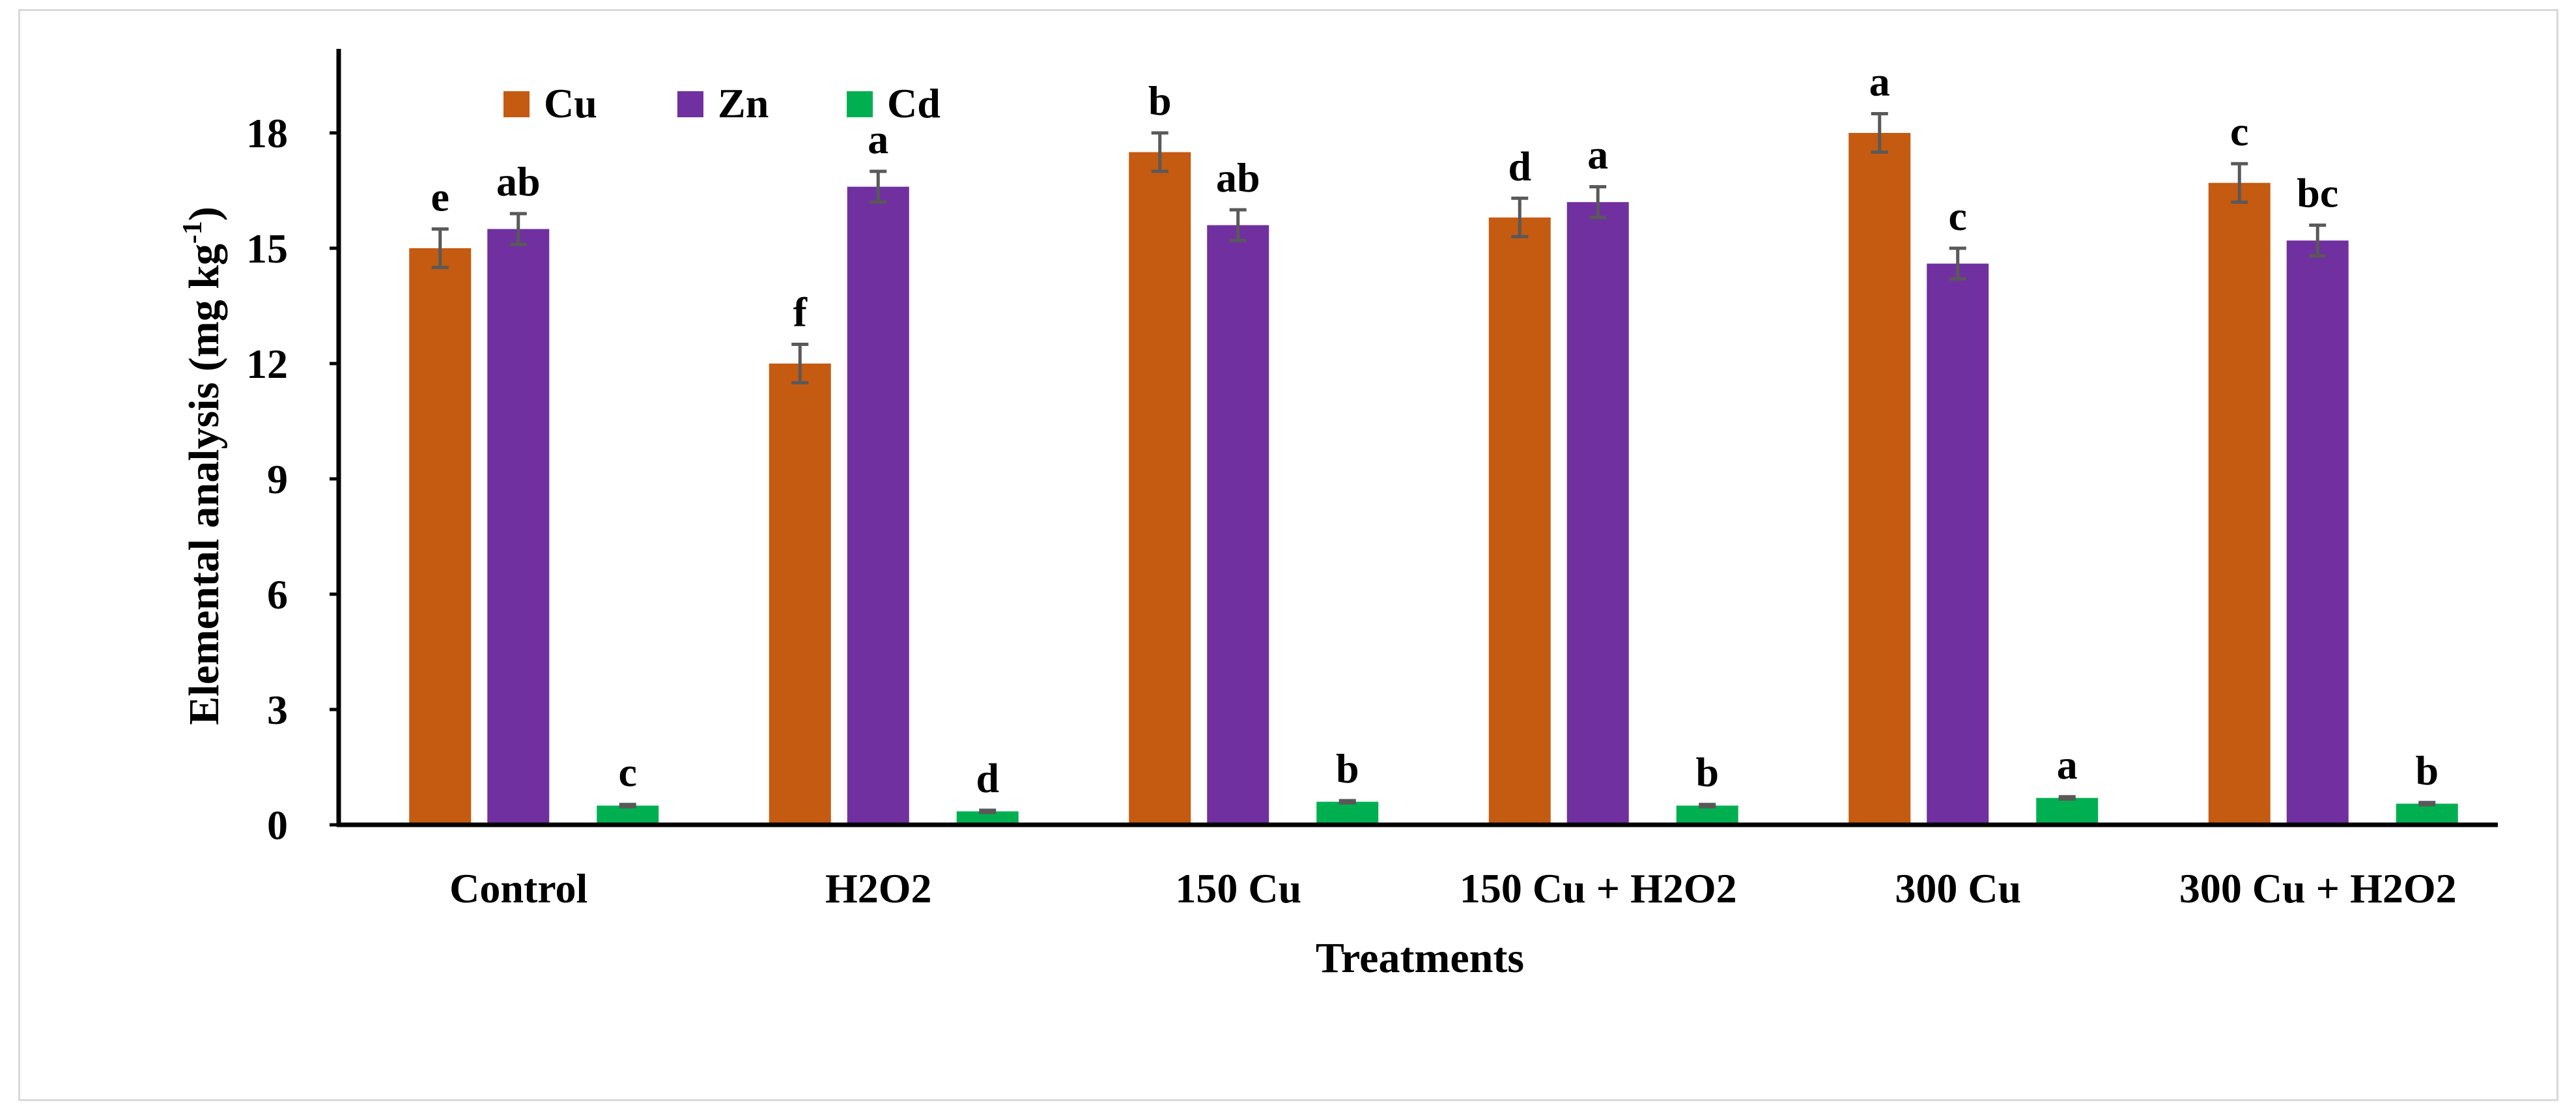 This screenshot has height=1118, width=2576. I want to click on legend-label: Zn, so click(743, 103).